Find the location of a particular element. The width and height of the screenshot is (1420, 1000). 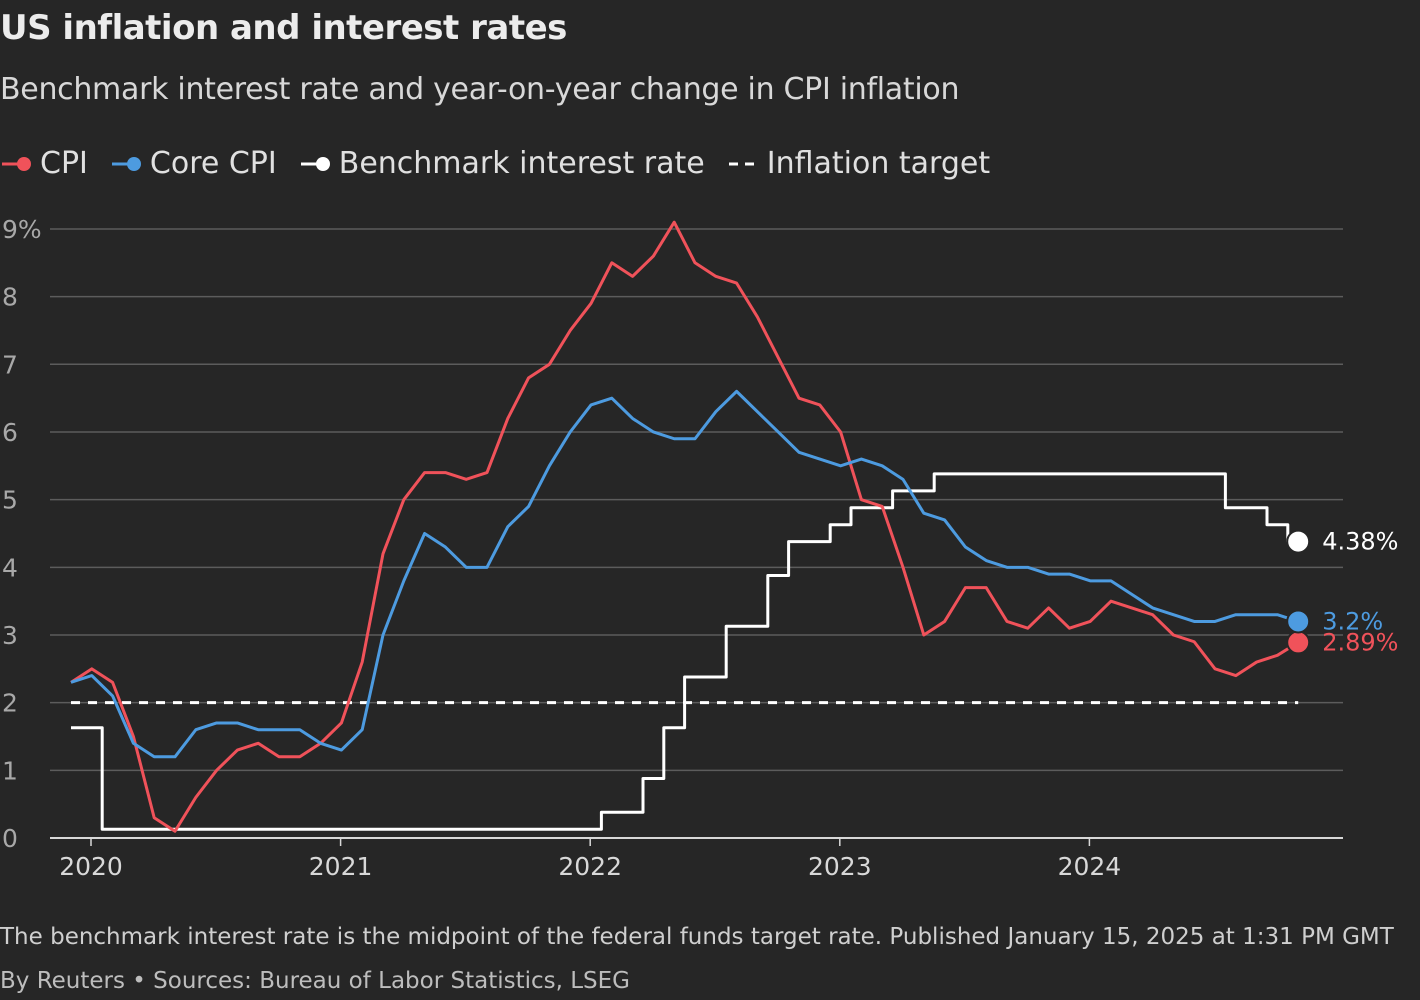

series-line-cpi-end-label: 2.89% is located at coordinates (1360, 642).